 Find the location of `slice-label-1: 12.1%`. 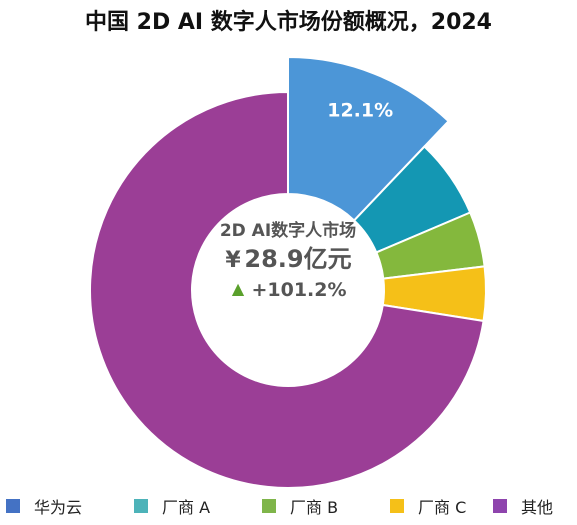

slice-label-1: 12.1% is located at coordinates (360, 110).